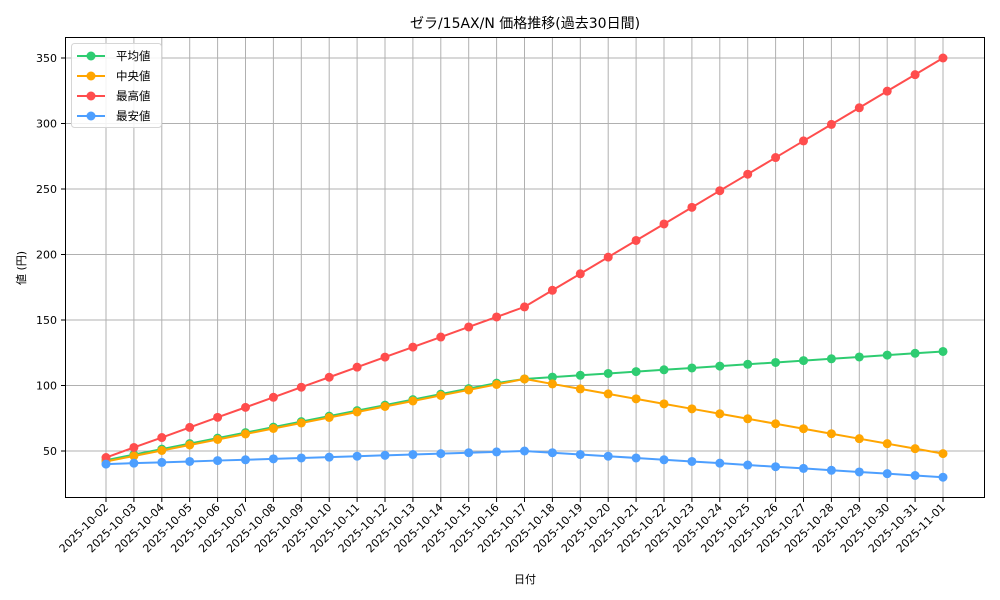 The width and height of the screenshot is (1000, 600). What do you see at coordinates (525, 24) in the screenshot?
I see `chart-title: ゼラ/15AX/N 価格推移(過去30日間)` at bounding box center [525, 24].